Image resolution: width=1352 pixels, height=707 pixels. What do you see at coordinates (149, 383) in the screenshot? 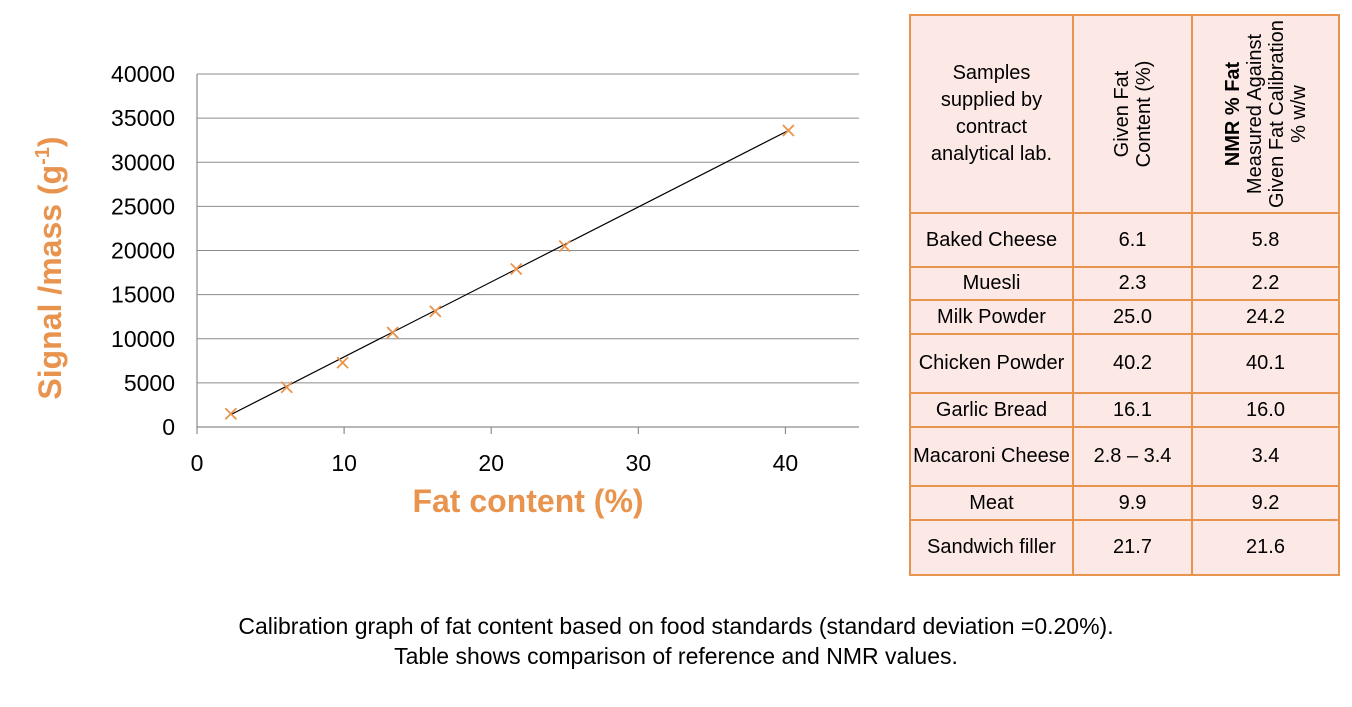
I see `y-tick-label: 5000` at bounding box center [149, 383].